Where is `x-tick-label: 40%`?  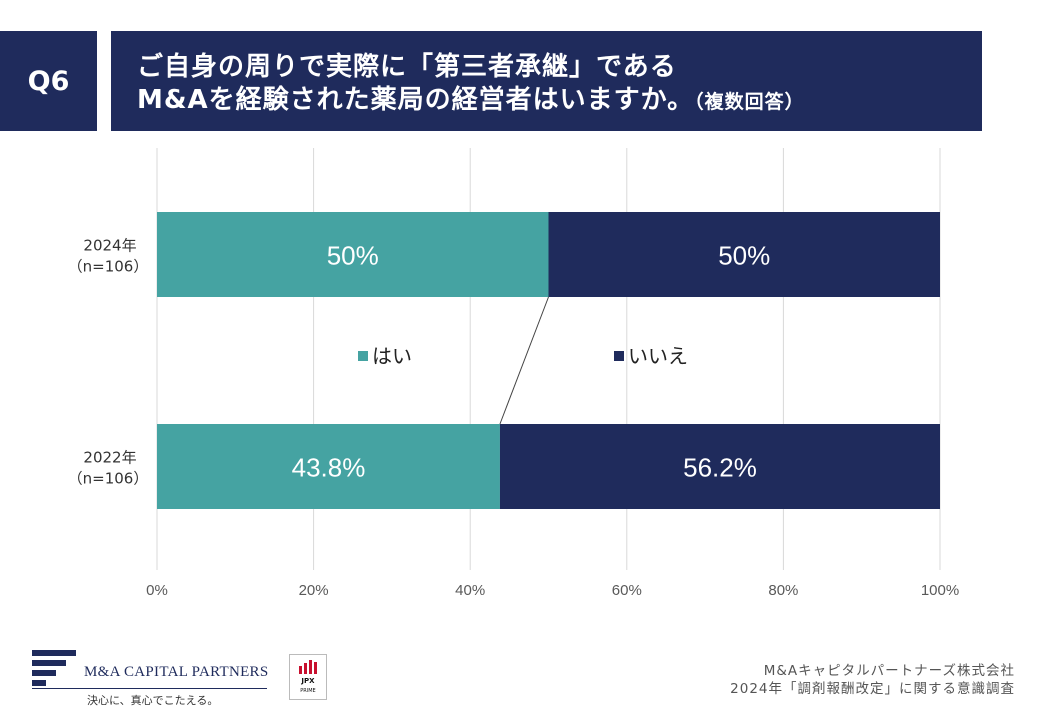
x-tick-label: 40% is located at coordinates (470, 590).